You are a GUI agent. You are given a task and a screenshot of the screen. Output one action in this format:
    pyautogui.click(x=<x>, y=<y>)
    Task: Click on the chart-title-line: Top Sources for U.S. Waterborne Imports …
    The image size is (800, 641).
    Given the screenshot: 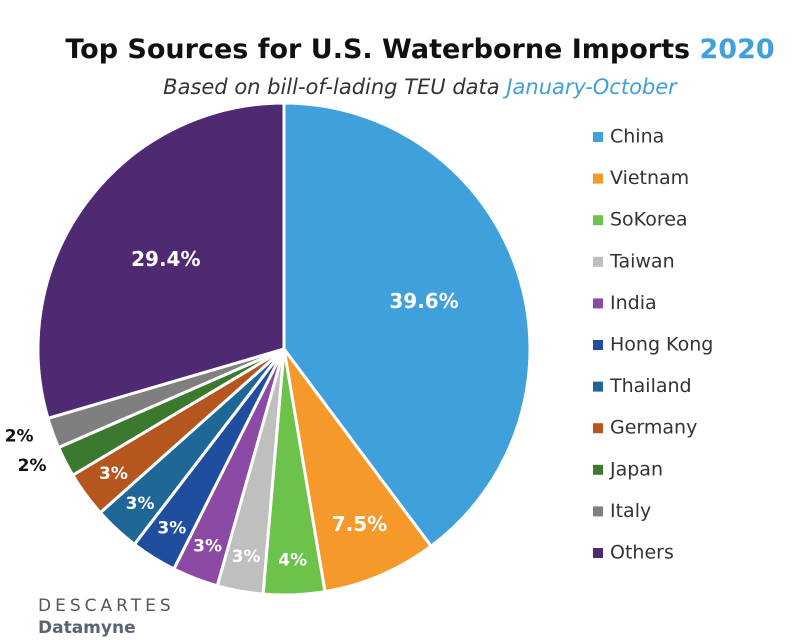 What is the action you would take?
    pyautogui.click(x=419, y=49)
    